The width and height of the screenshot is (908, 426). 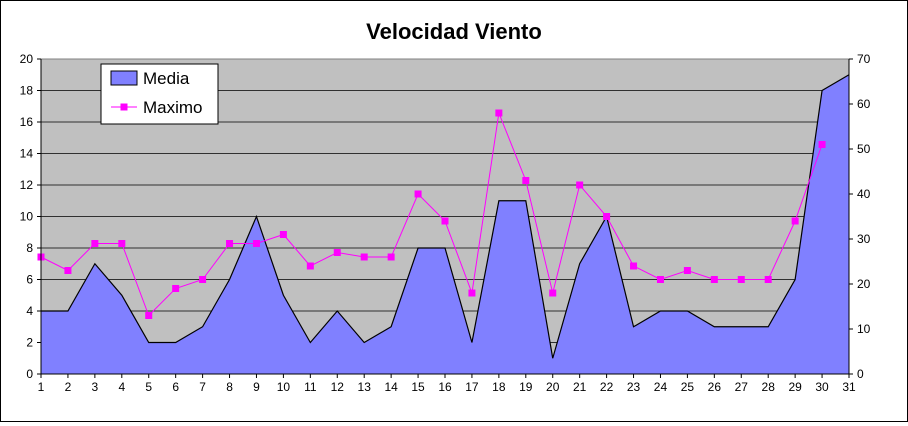 I want to click on x-tick-label-16: 16, so click(x=445, y=387).